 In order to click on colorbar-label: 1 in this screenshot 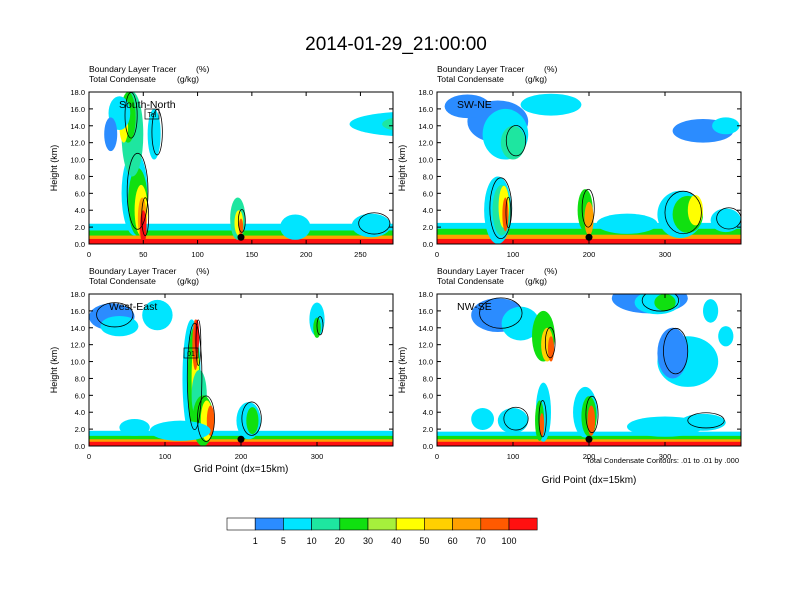, I will do `click(255, 541)`.